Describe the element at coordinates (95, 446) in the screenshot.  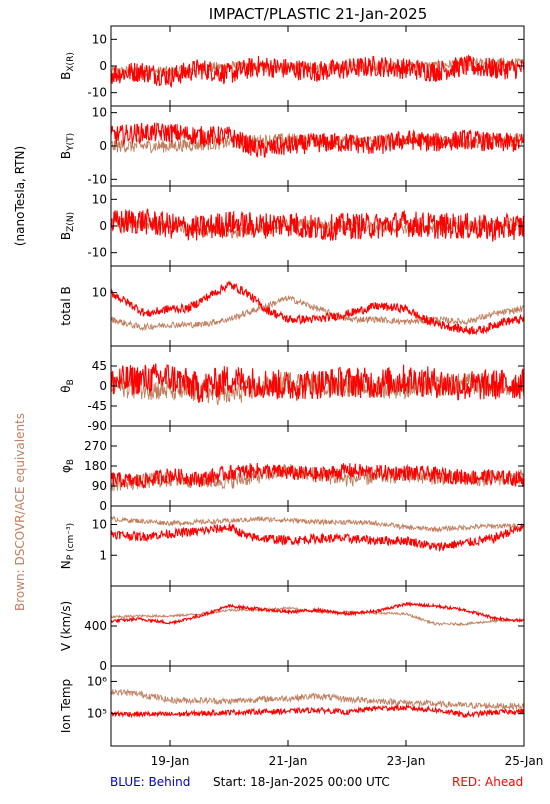
I see `ytick-label-phi: 270` at that location.